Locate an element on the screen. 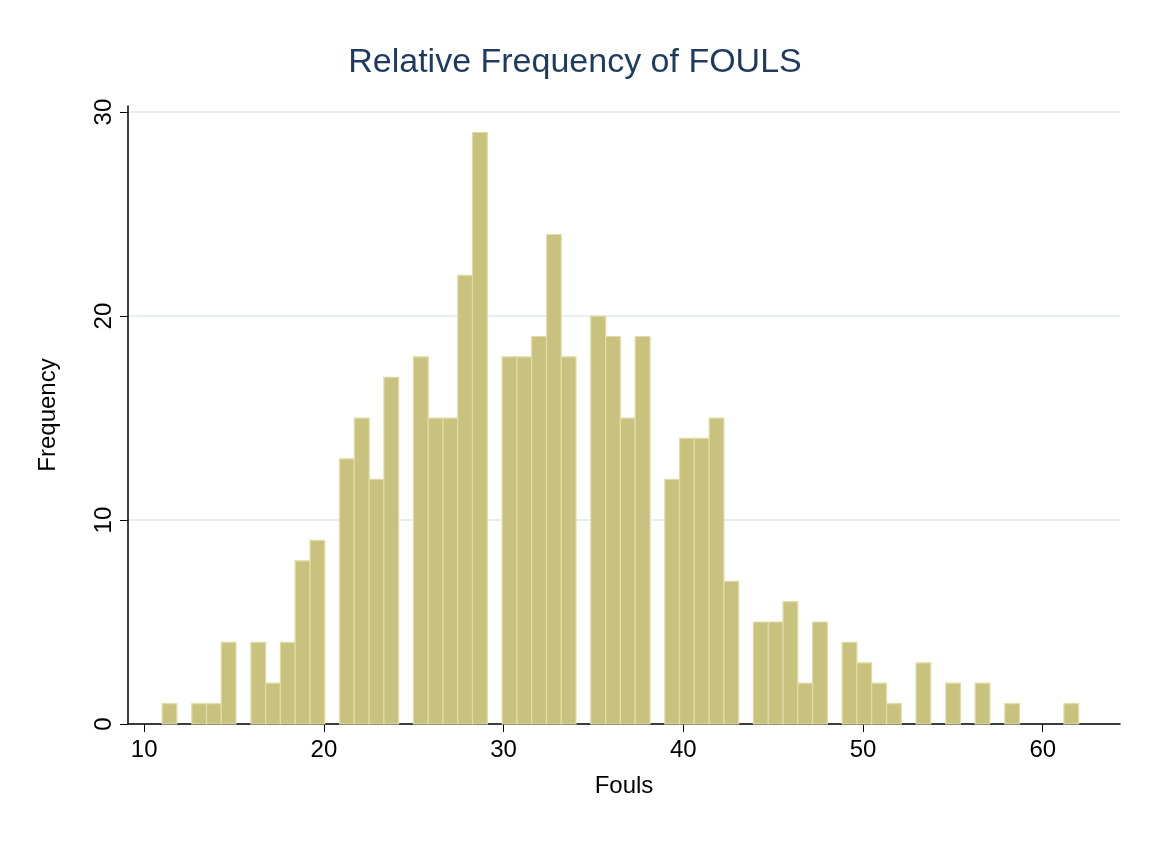 This screenshot has height=842, width=1150. y-tick-label: 0 is located at coordinates (102, 724).